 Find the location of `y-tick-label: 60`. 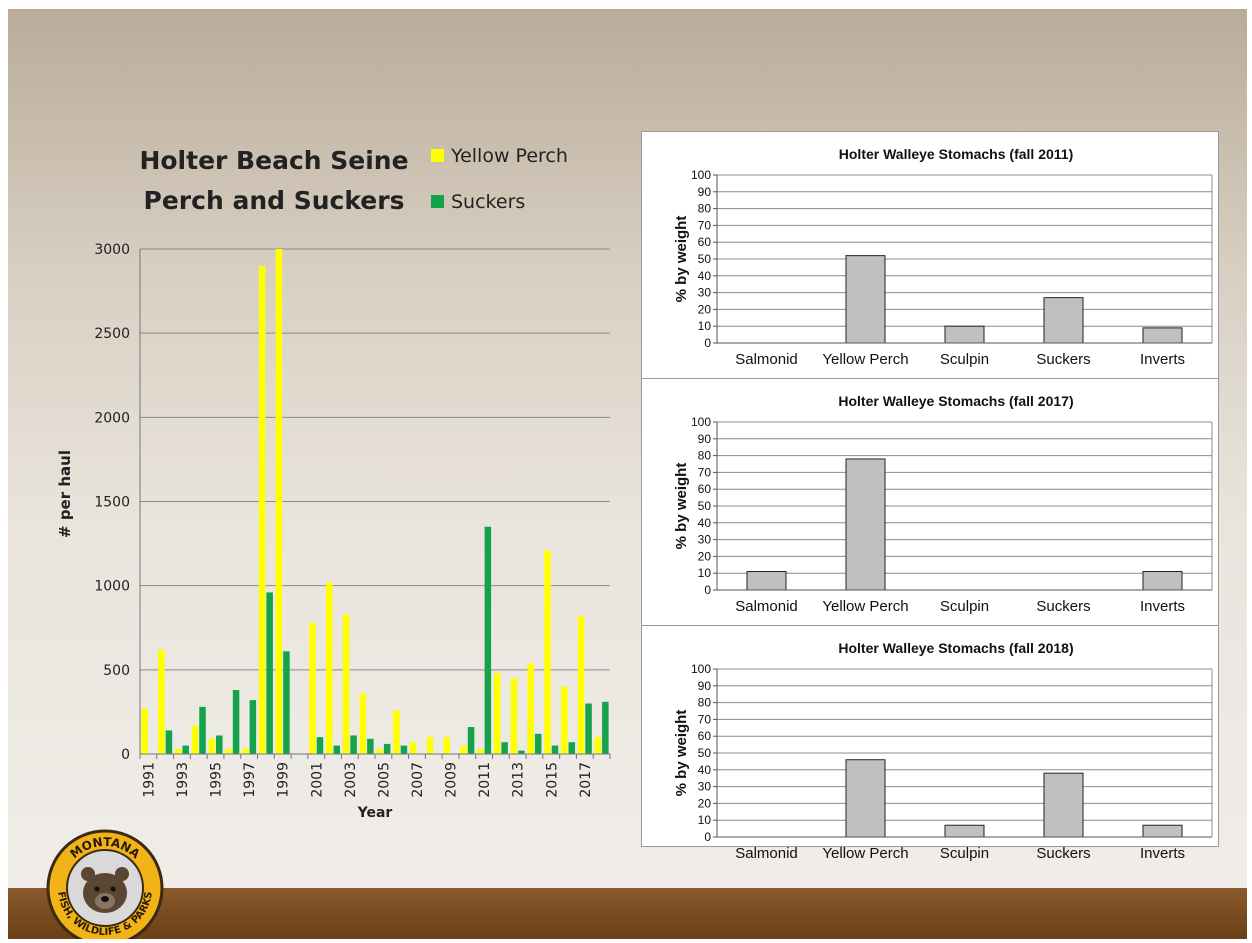

y-tick-label: 60 is located at coordinates (705, 736).